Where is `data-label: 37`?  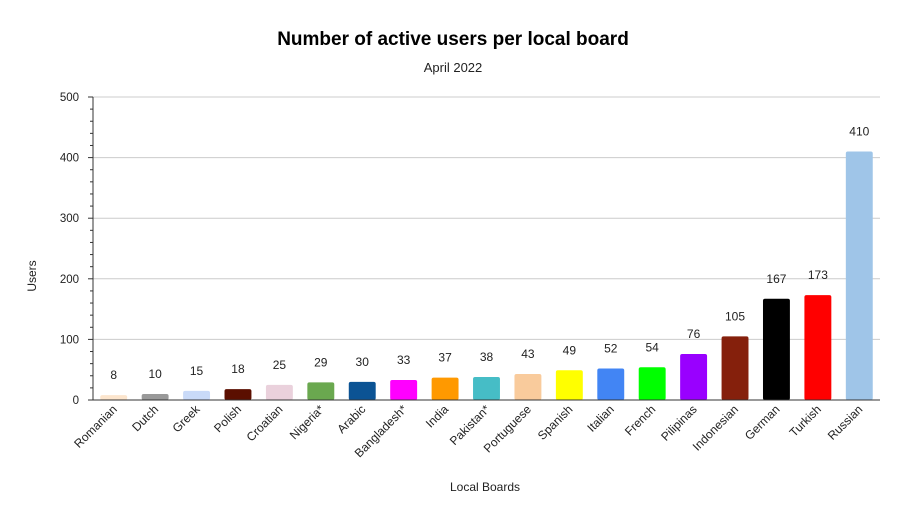 data-label: 37 is located at coordinates (445, 358).